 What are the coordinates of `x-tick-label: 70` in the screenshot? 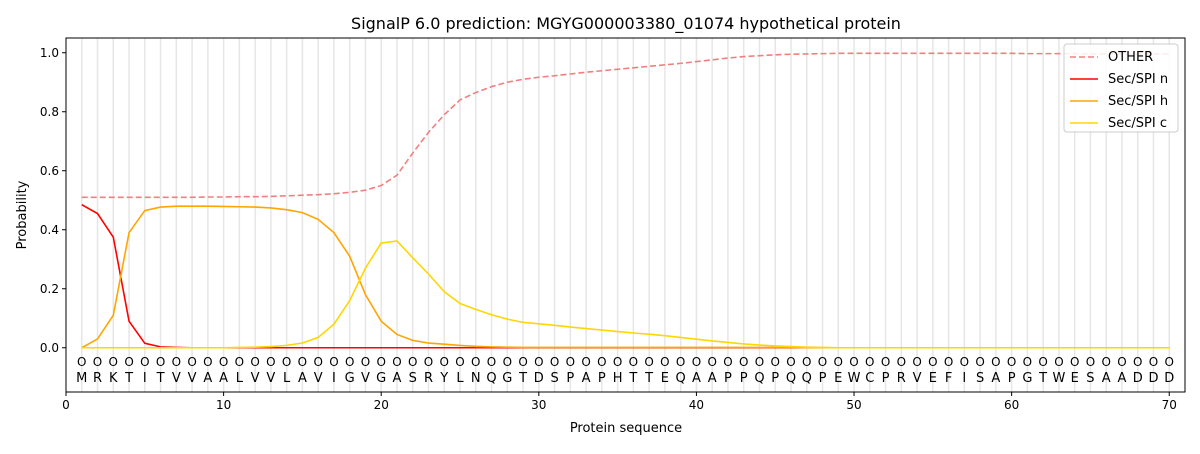 It's located at (1169, 405).